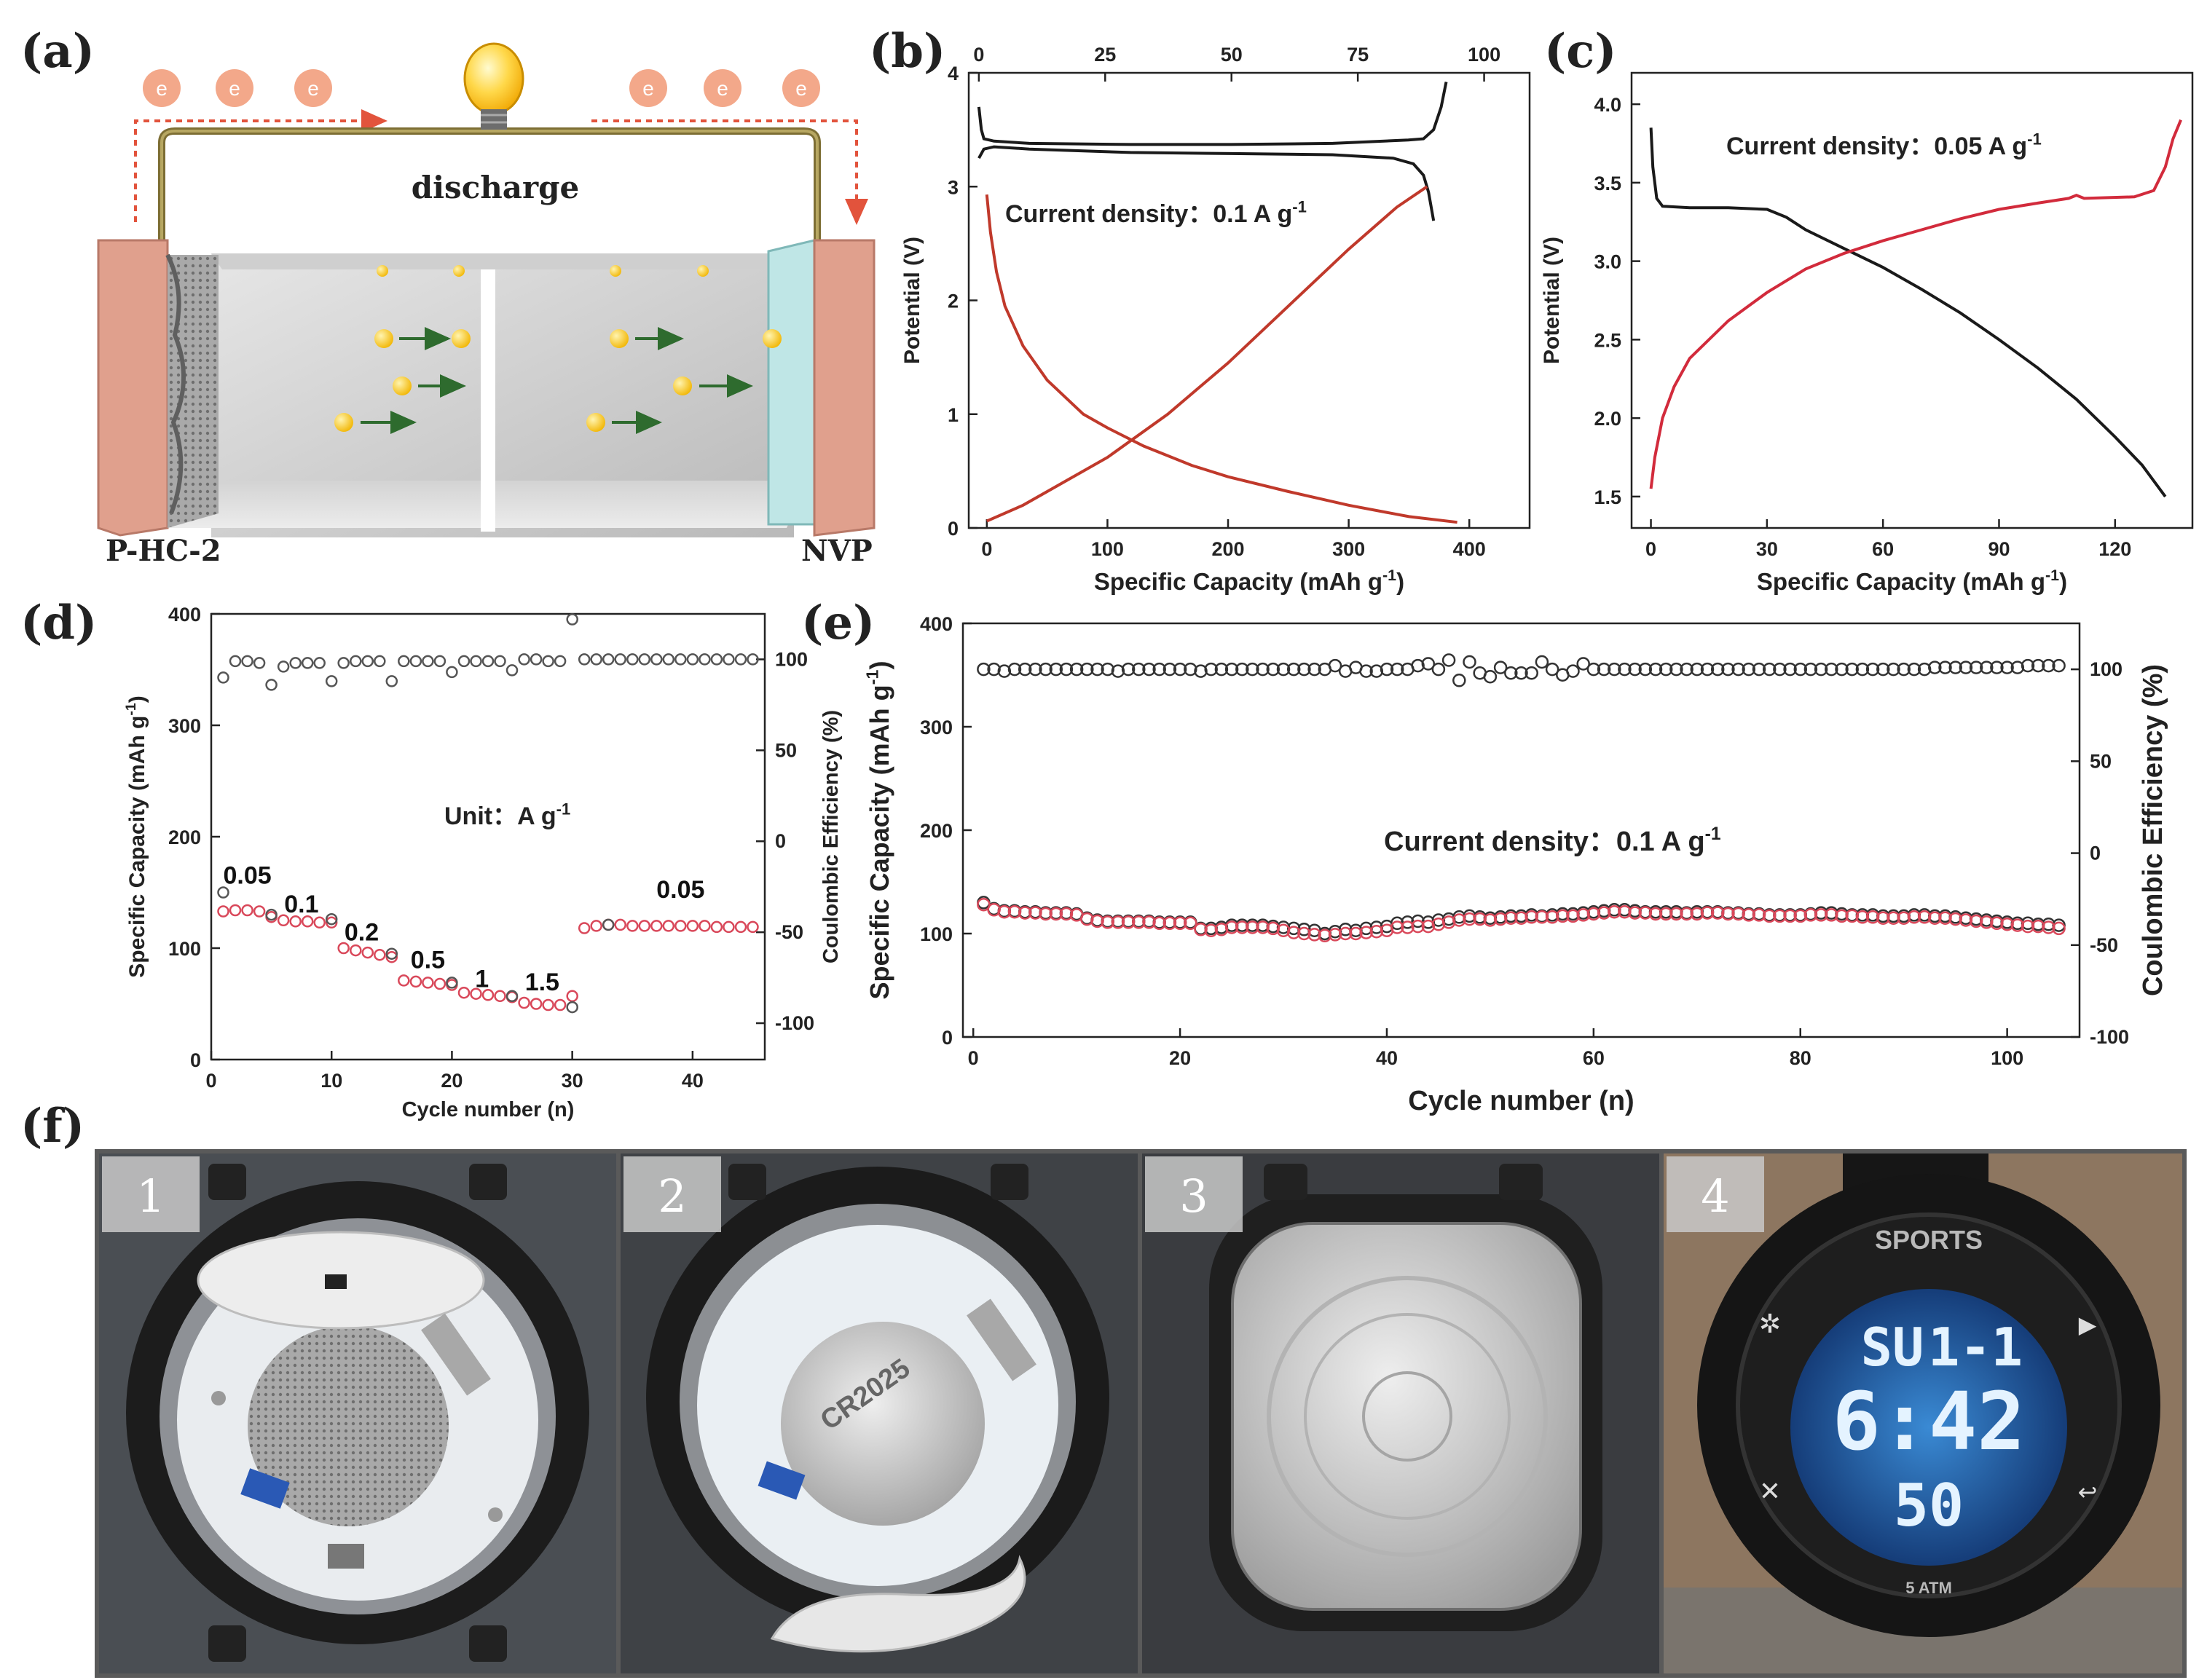  I want to click on x-axis-title: Cycle number (n), so click(1521, 1101).